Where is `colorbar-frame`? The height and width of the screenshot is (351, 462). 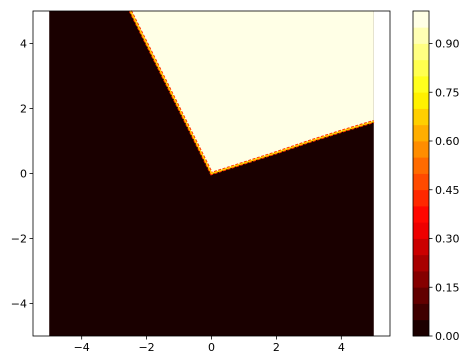 colorbar-frame is located at coordinates (421, 173).